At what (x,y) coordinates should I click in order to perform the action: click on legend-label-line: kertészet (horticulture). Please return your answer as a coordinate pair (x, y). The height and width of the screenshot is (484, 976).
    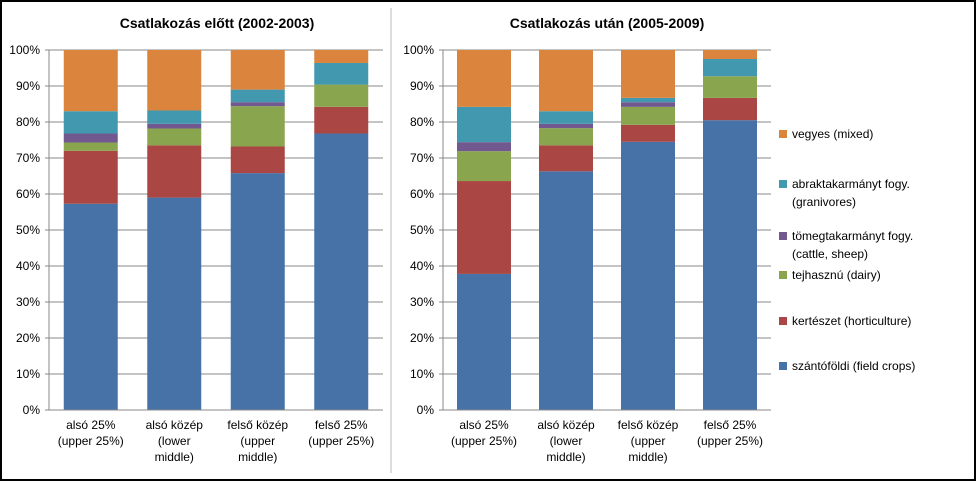
    Looking at the image, I should click on (851, 321).